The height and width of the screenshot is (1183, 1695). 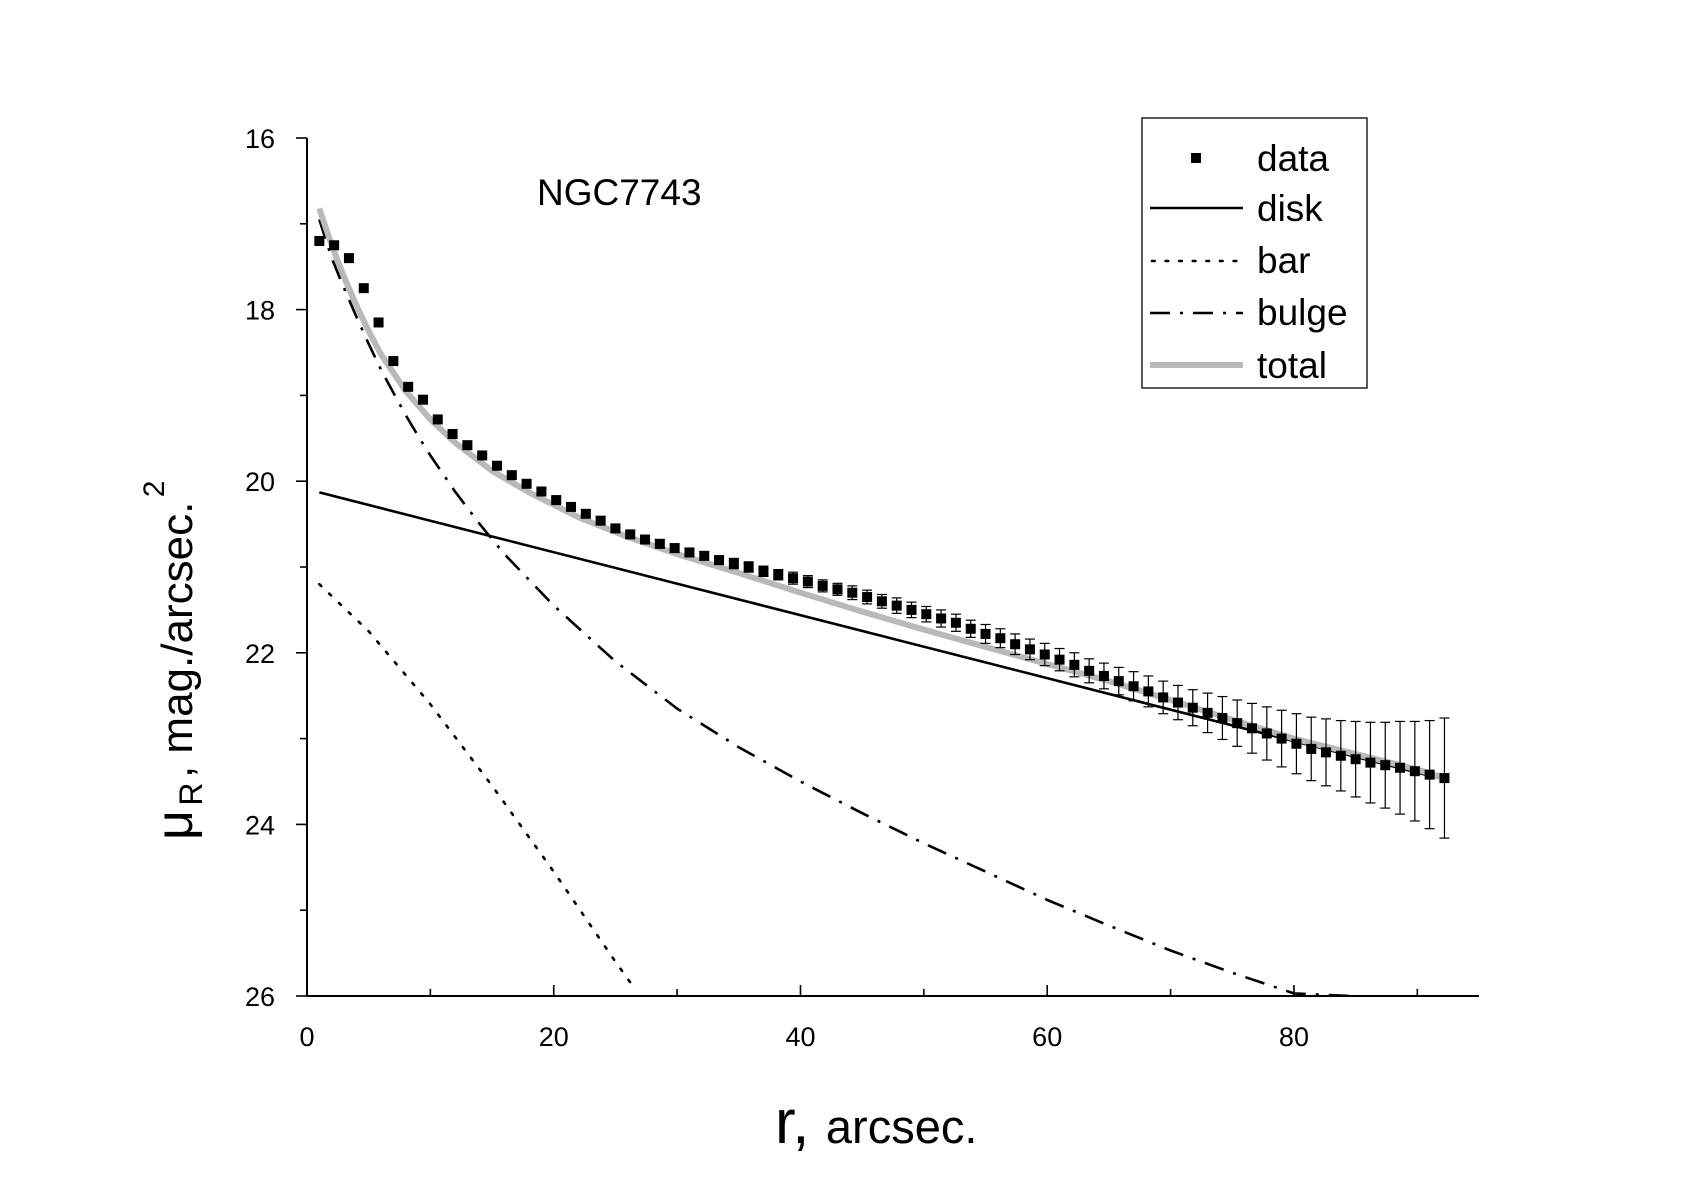 I want to click on y-axis-title-text: , mag./arcsec., so click(x=177, y=640).